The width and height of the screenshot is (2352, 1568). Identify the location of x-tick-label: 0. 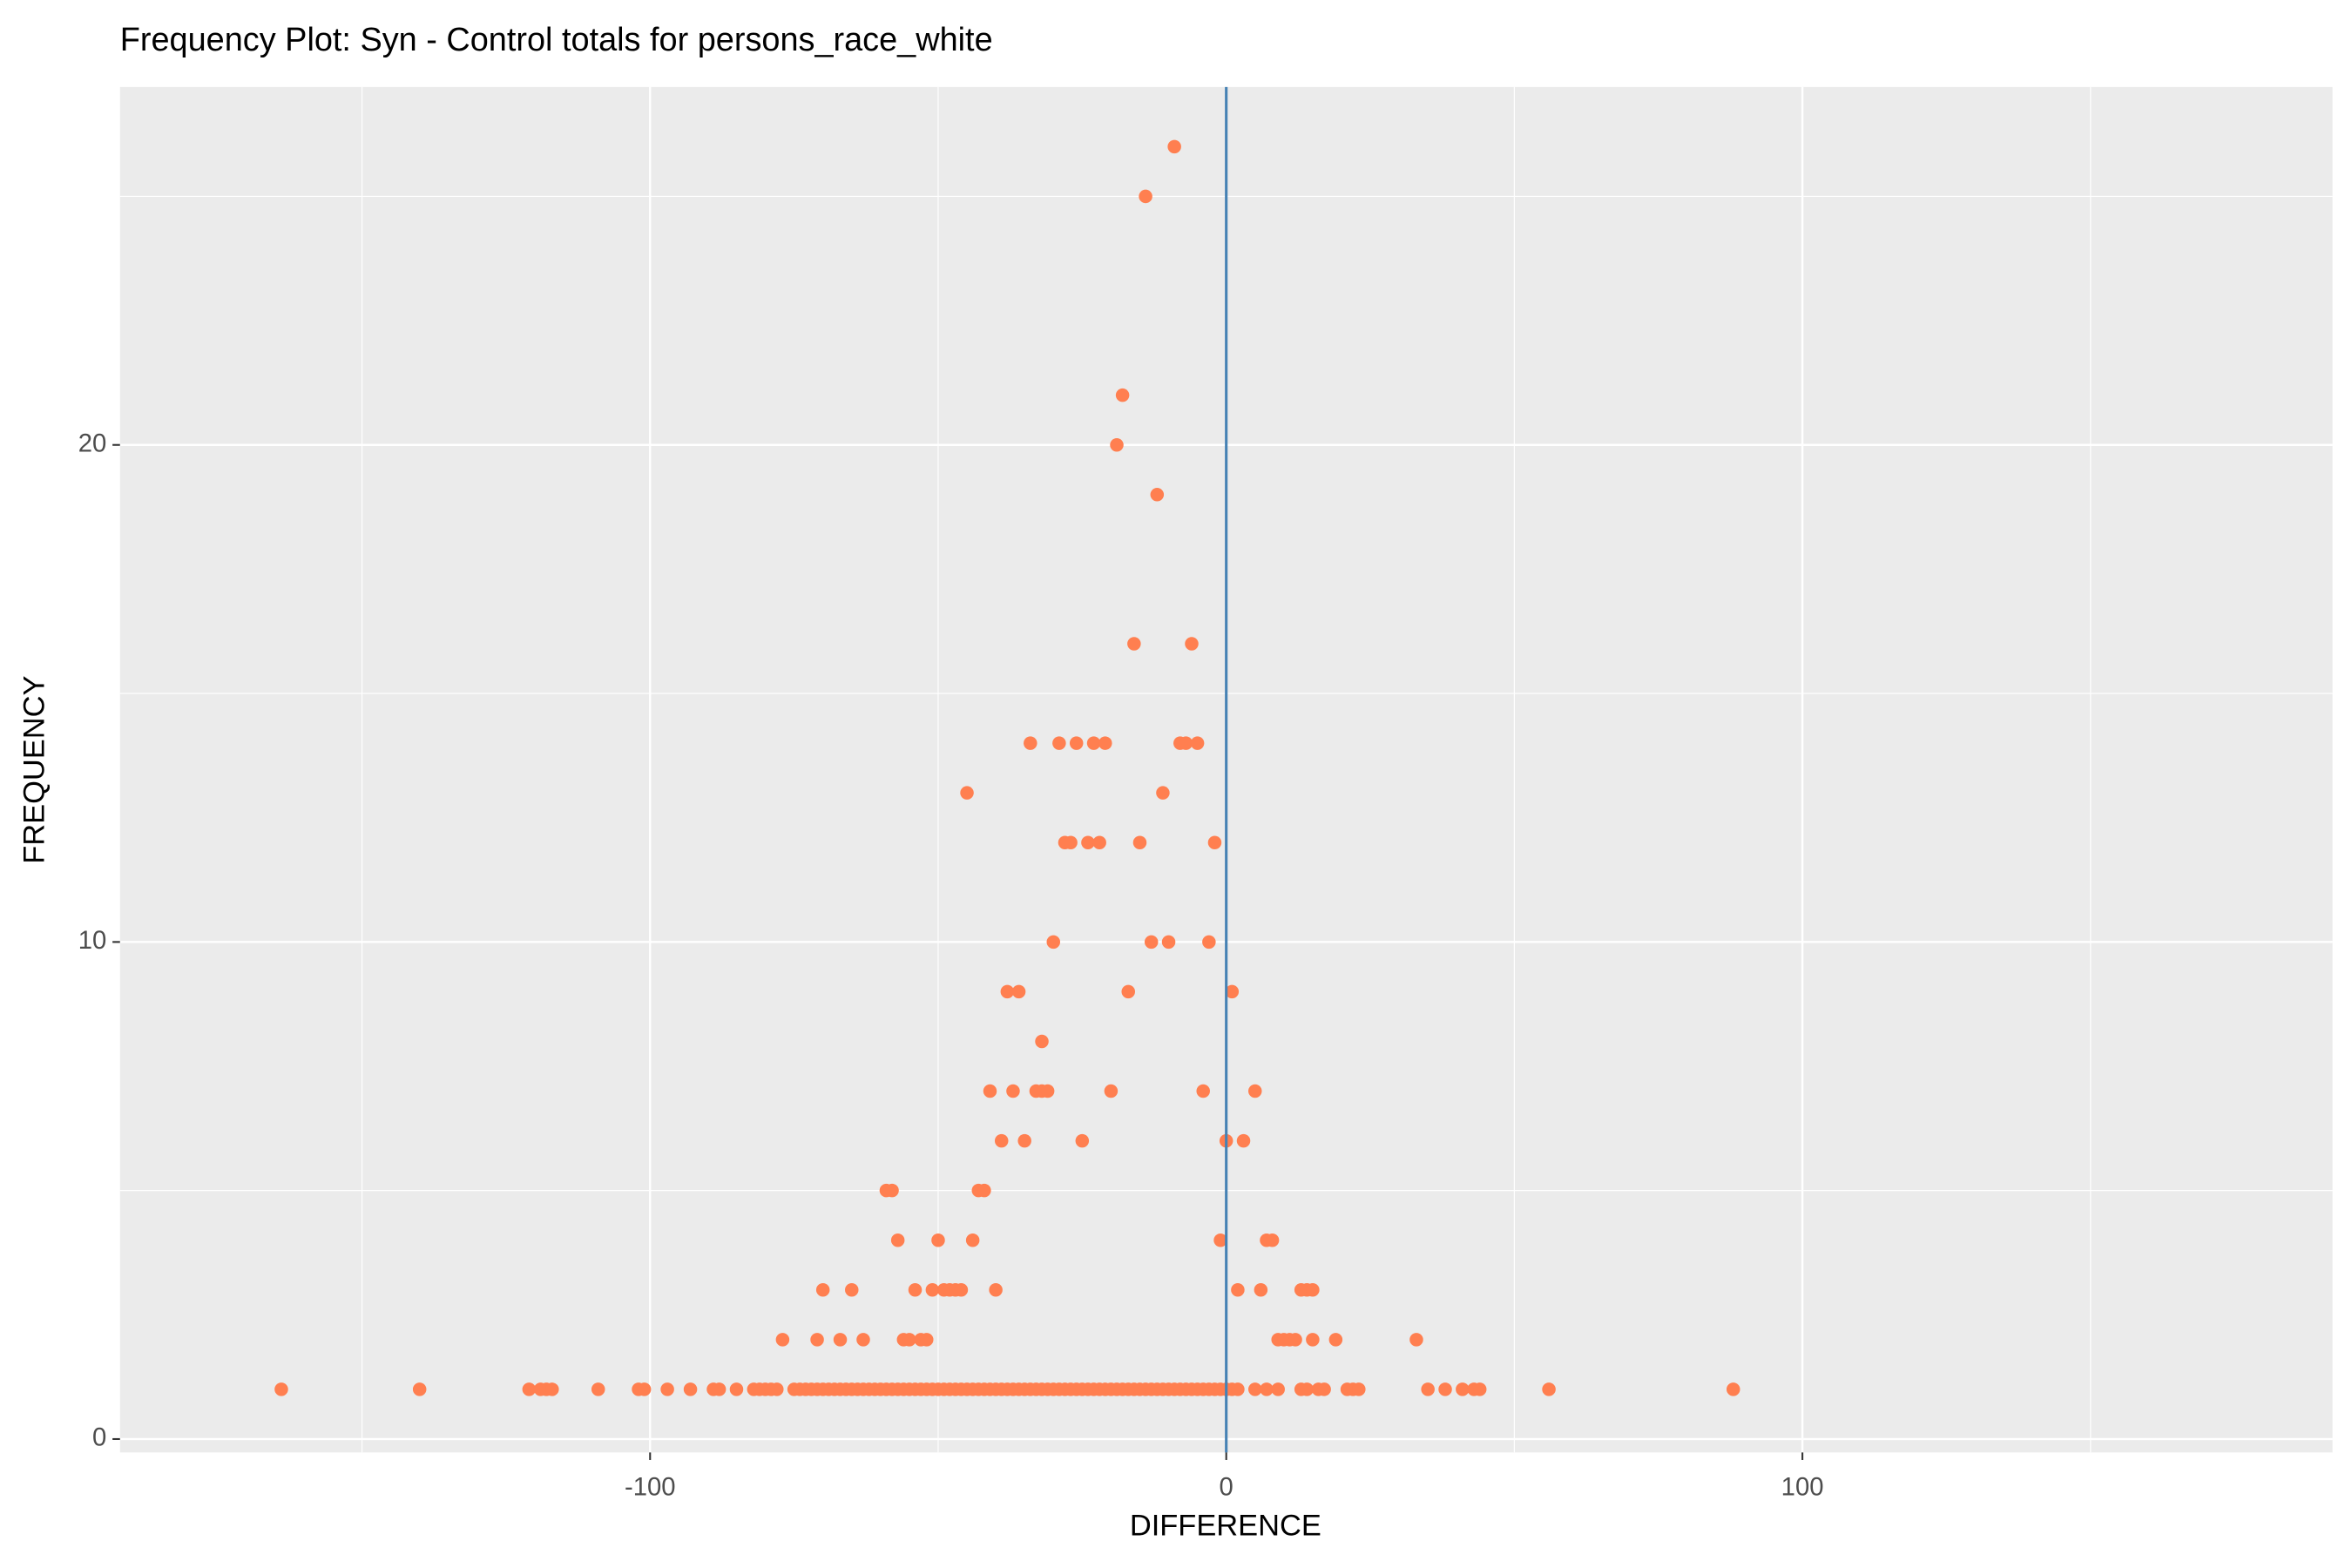
(1226, 1487).